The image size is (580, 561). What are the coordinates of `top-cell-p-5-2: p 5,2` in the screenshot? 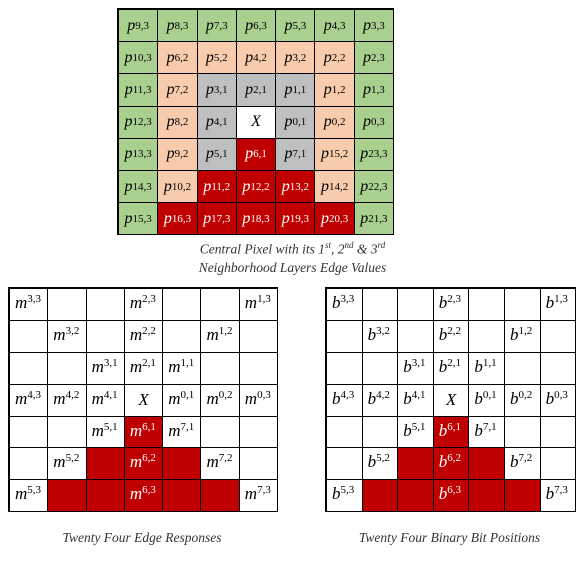 It's located at (216, 58).